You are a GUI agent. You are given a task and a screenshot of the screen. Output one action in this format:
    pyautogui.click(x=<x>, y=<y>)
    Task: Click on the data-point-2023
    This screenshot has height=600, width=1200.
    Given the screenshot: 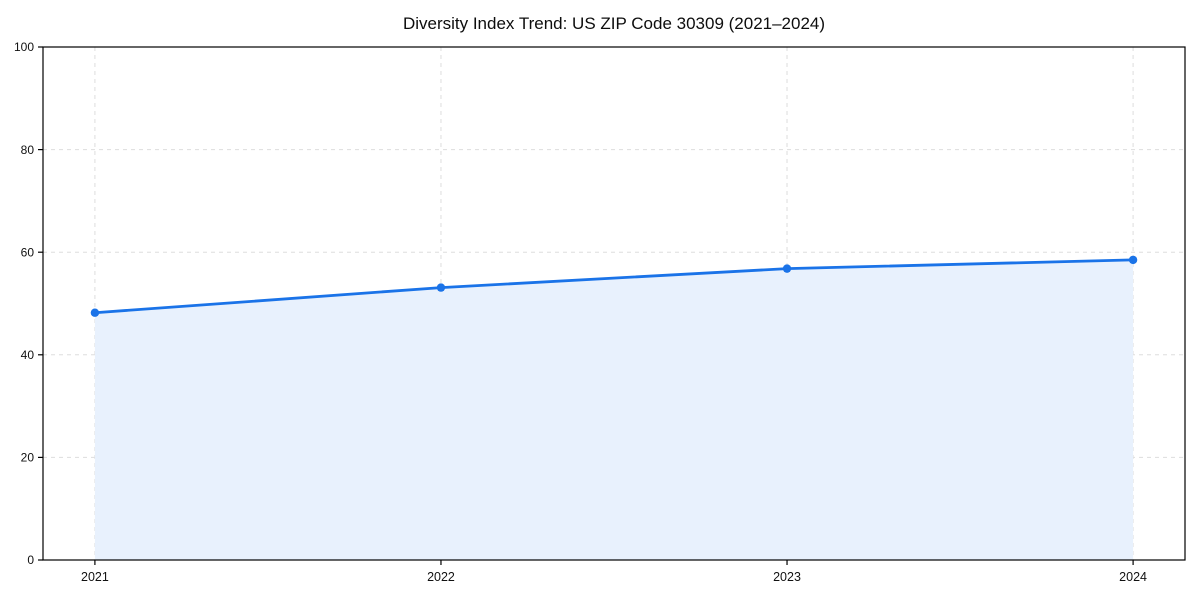 What is the action you would take?
    pyautogui.click(x=787, y=268)
    